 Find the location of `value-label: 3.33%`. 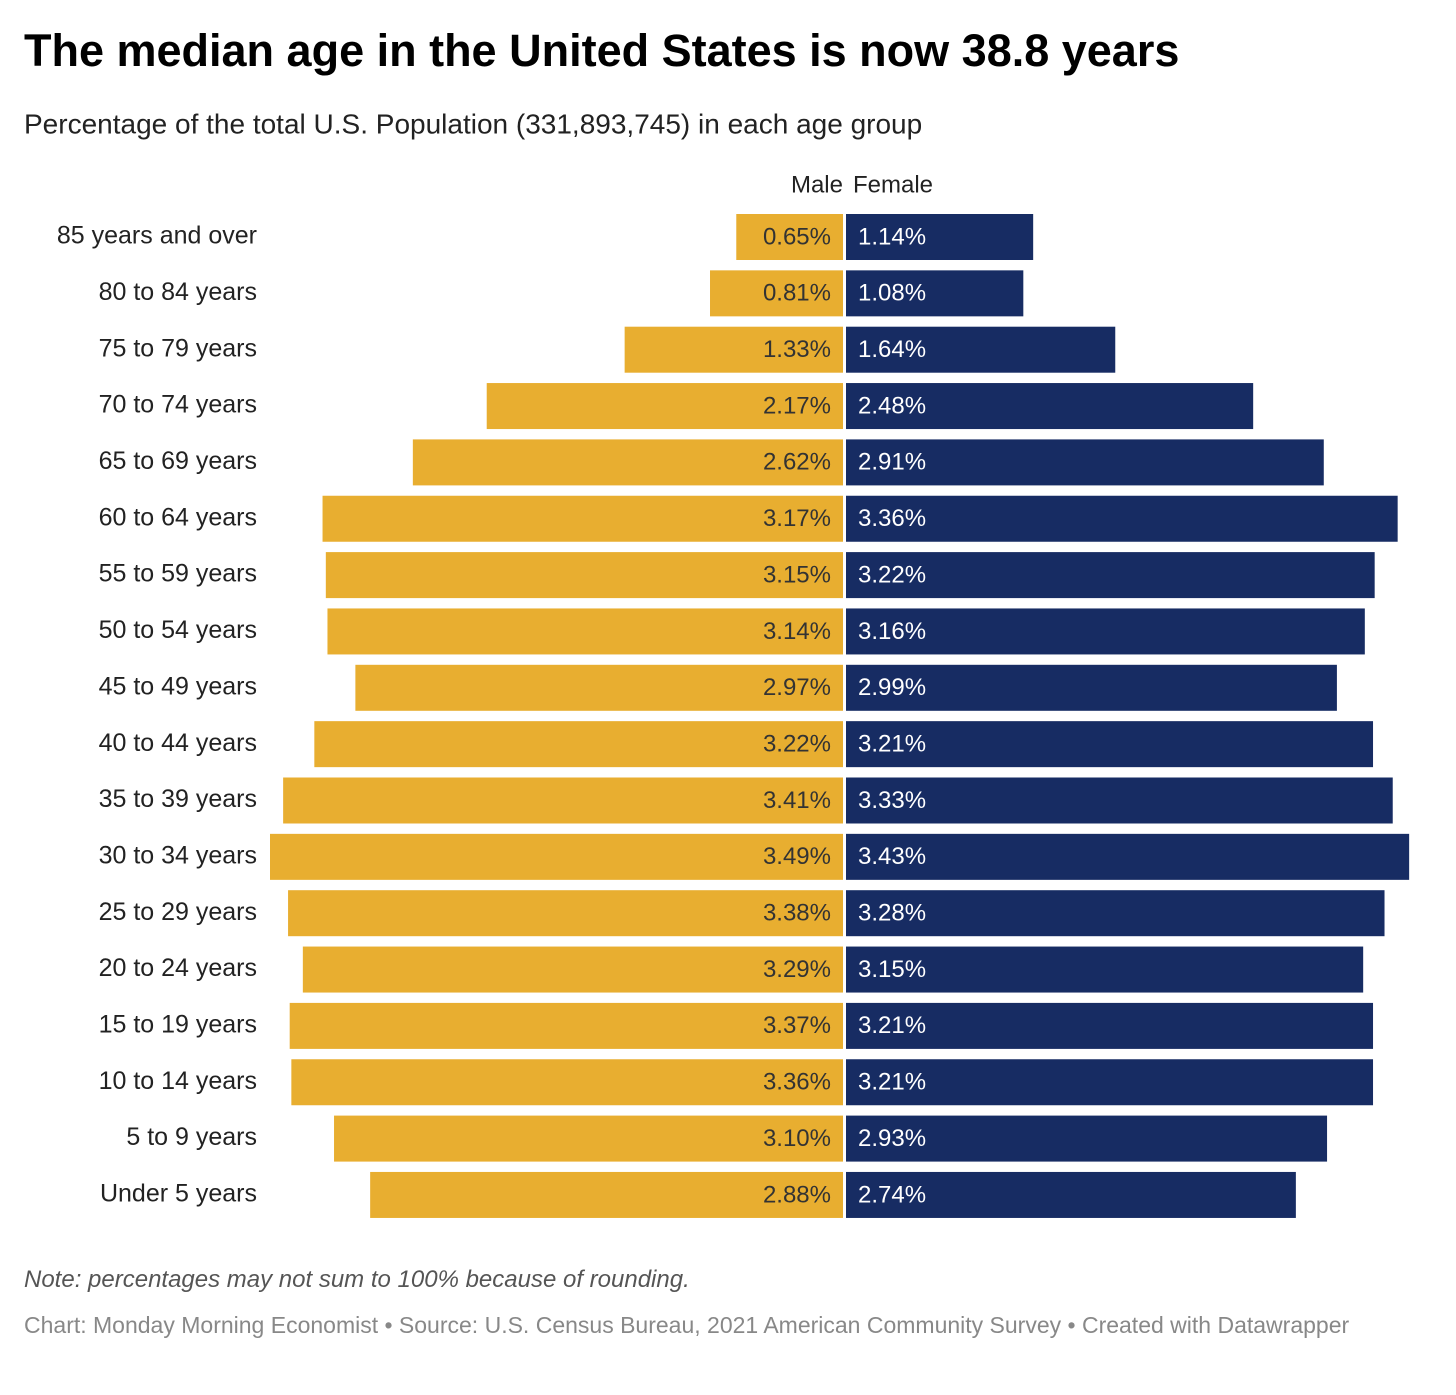

value-label: 3.33% is located at coordinates (892, 800).